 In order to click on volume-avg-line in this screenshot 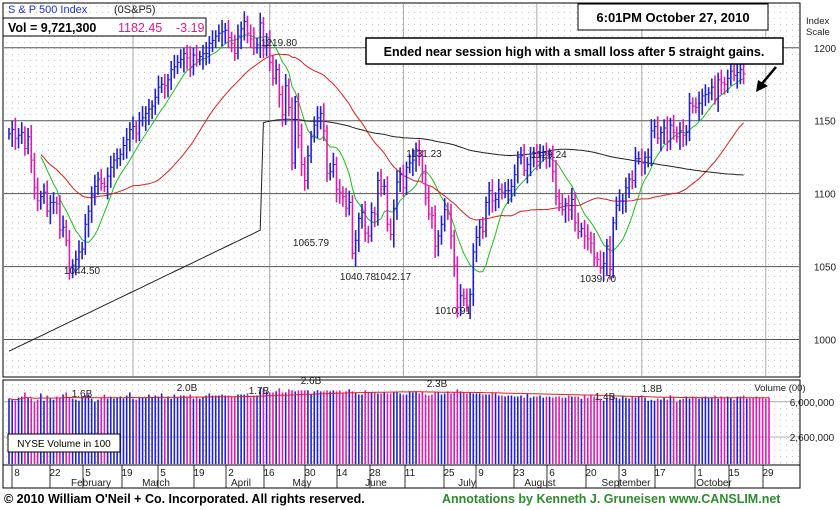, I will do `click(388, 396)`.